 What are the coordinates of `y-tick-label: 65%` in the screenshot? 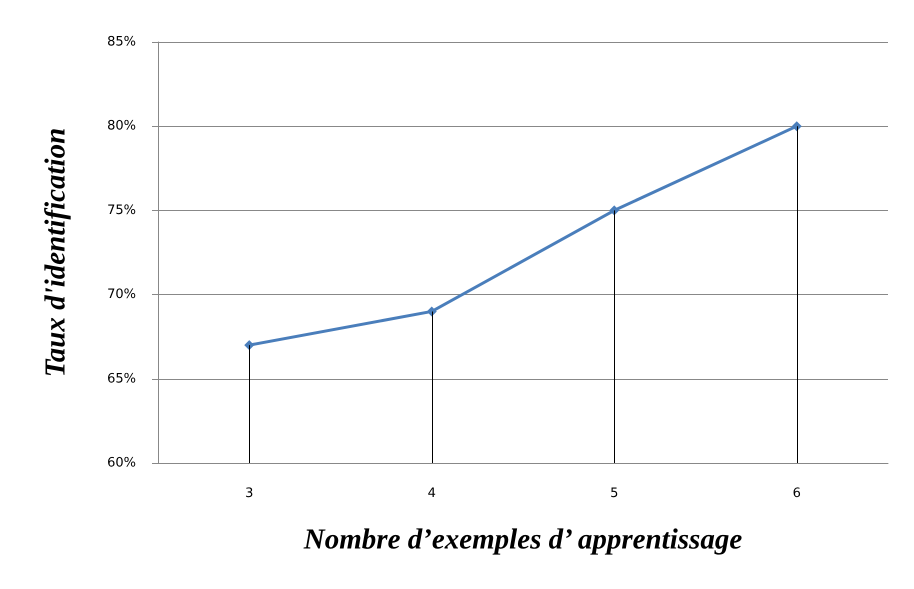 It's located at (121, 378).